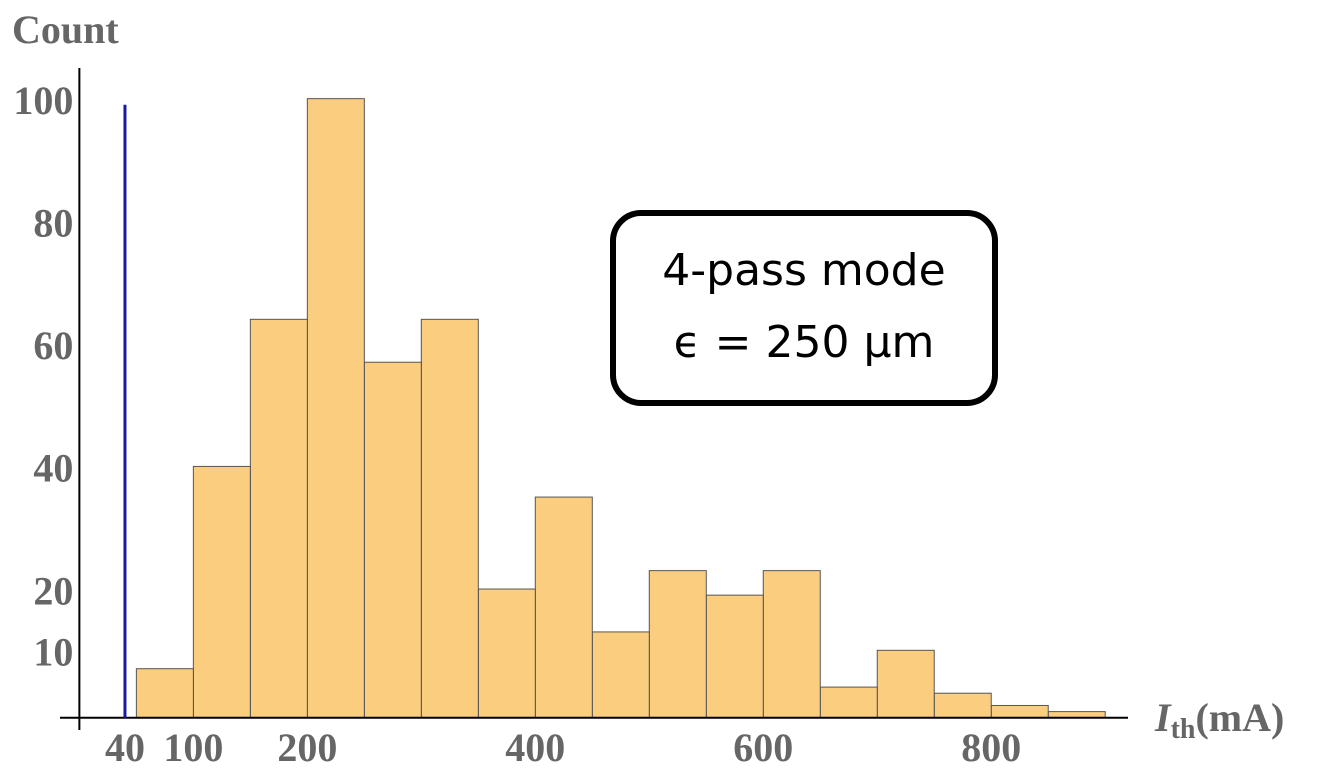  I want to click on x-tick-label: 40, so click(125, 747).